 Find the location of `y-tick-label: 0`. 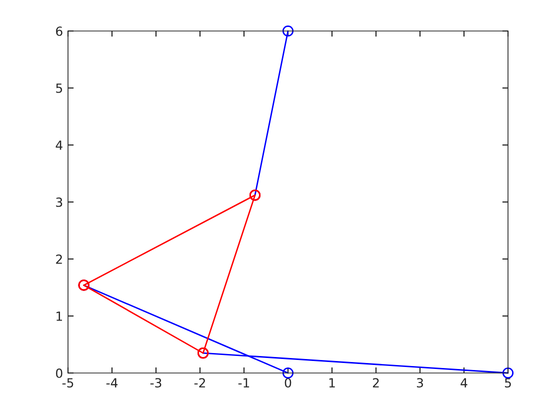

y-tick-label: 0 is located at coordinates (59, 373).